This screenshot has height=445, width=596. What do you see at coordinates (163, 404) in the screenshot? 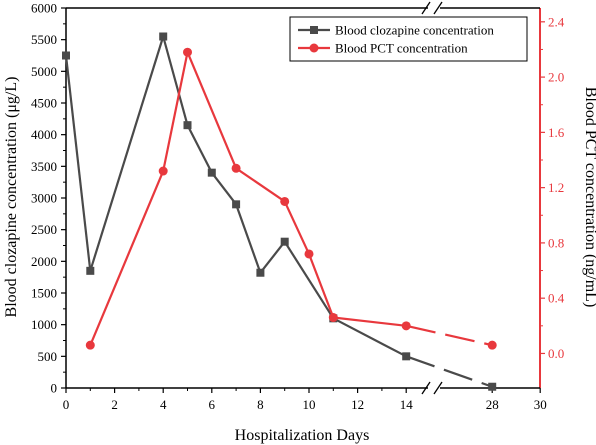
I see `x-tick-label: 4` at bounding box center [163, 404].